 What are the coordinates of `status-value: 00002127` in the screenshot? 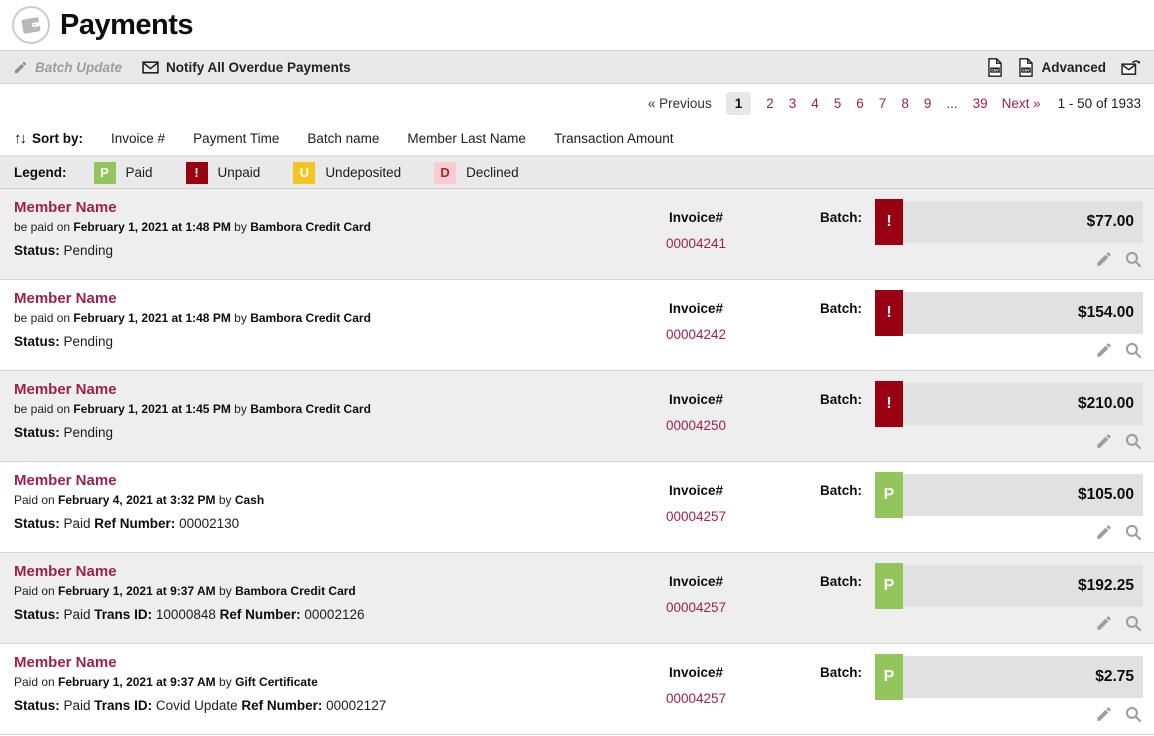 It's located at (354, 705).